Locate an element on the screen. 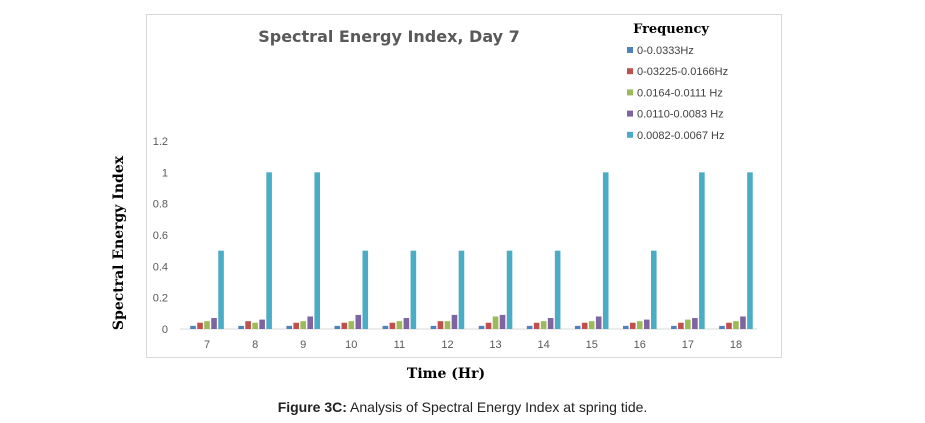 This screenshot has width=925, height=423. x-tick-label: 11 is located at coordinates (399, 345).